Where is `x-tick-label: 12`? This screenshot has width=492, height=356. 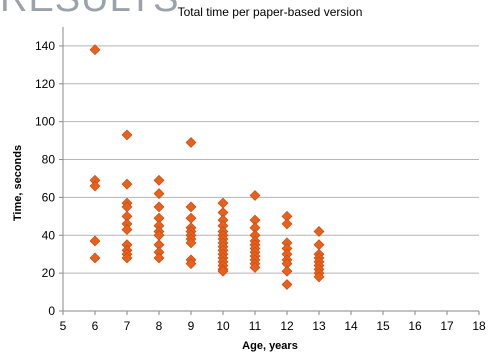
x-tick-label: 12 is located at coordinates (287, 326).